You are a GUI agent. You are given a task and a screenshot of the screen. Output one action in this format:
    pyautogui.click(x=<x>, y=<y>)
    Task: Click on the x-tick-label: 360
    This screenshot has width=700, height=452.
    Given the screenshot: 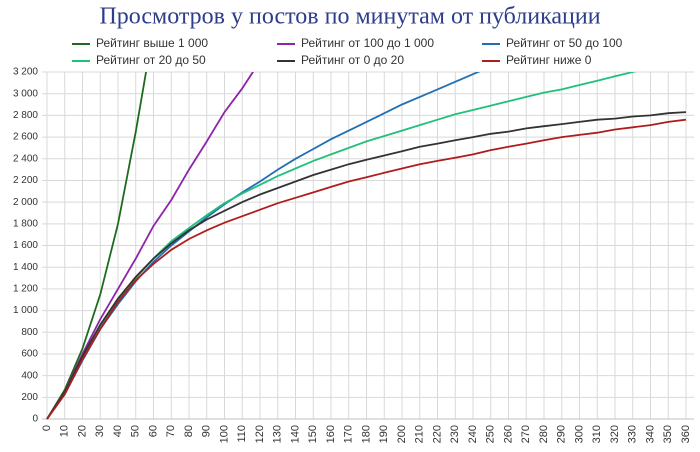 What is the action you would take?
    pyautogui.click(x=686, y=434)
    